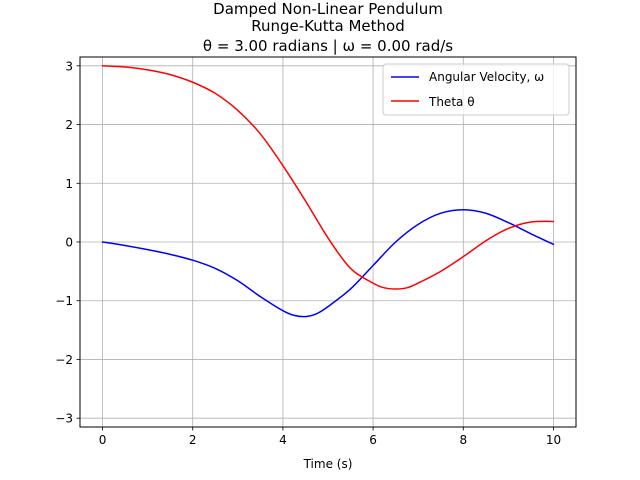 The height and width of the screenshot is (480, 640). Describe the element at coordinates (64, 301) in the screenshot. I see `y-tick-label: −1` at that location.